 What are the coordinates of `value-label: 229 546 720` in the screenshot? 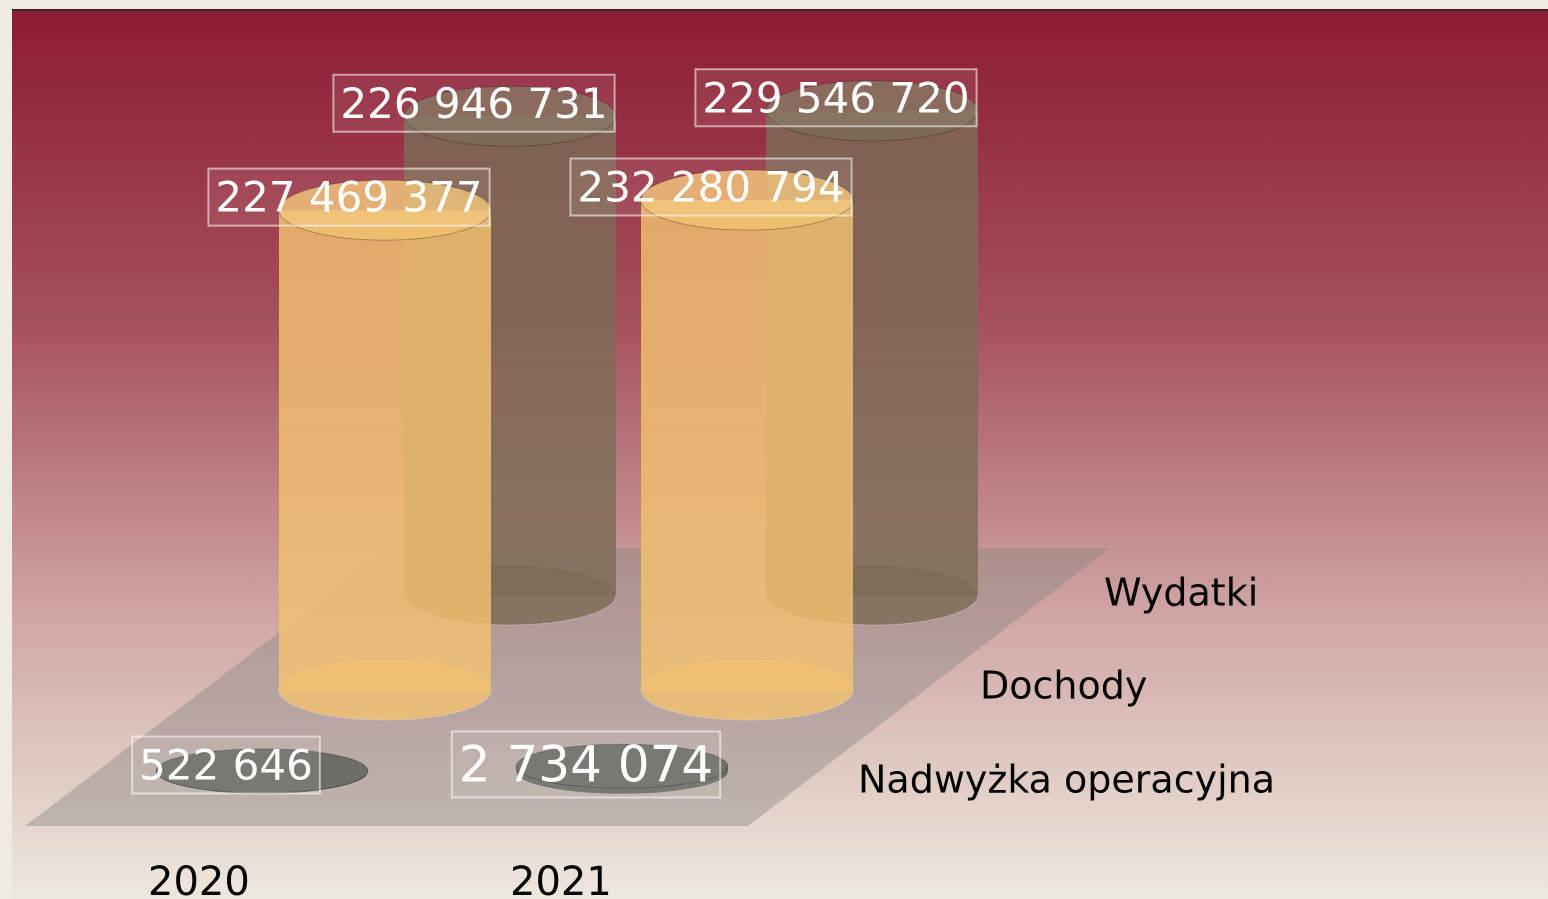 It's located at (835, 97).